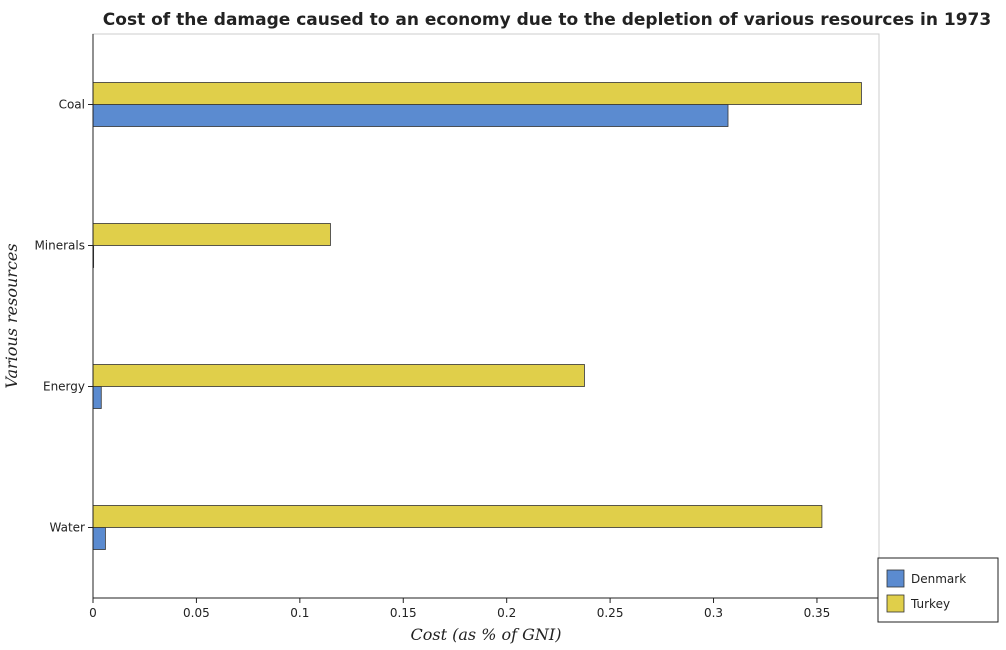 This screenshot has width=1006, height=650. I want to click on x-axis-label: Cost (as % of GNI), so click(486, 634).